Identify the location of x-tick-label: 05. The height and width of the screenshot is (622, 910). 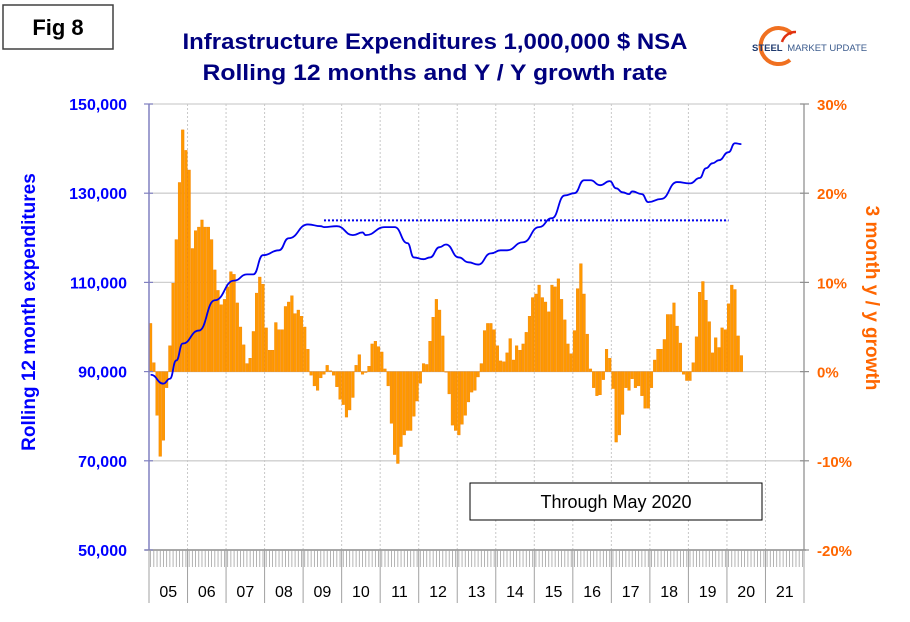
(168, 592).